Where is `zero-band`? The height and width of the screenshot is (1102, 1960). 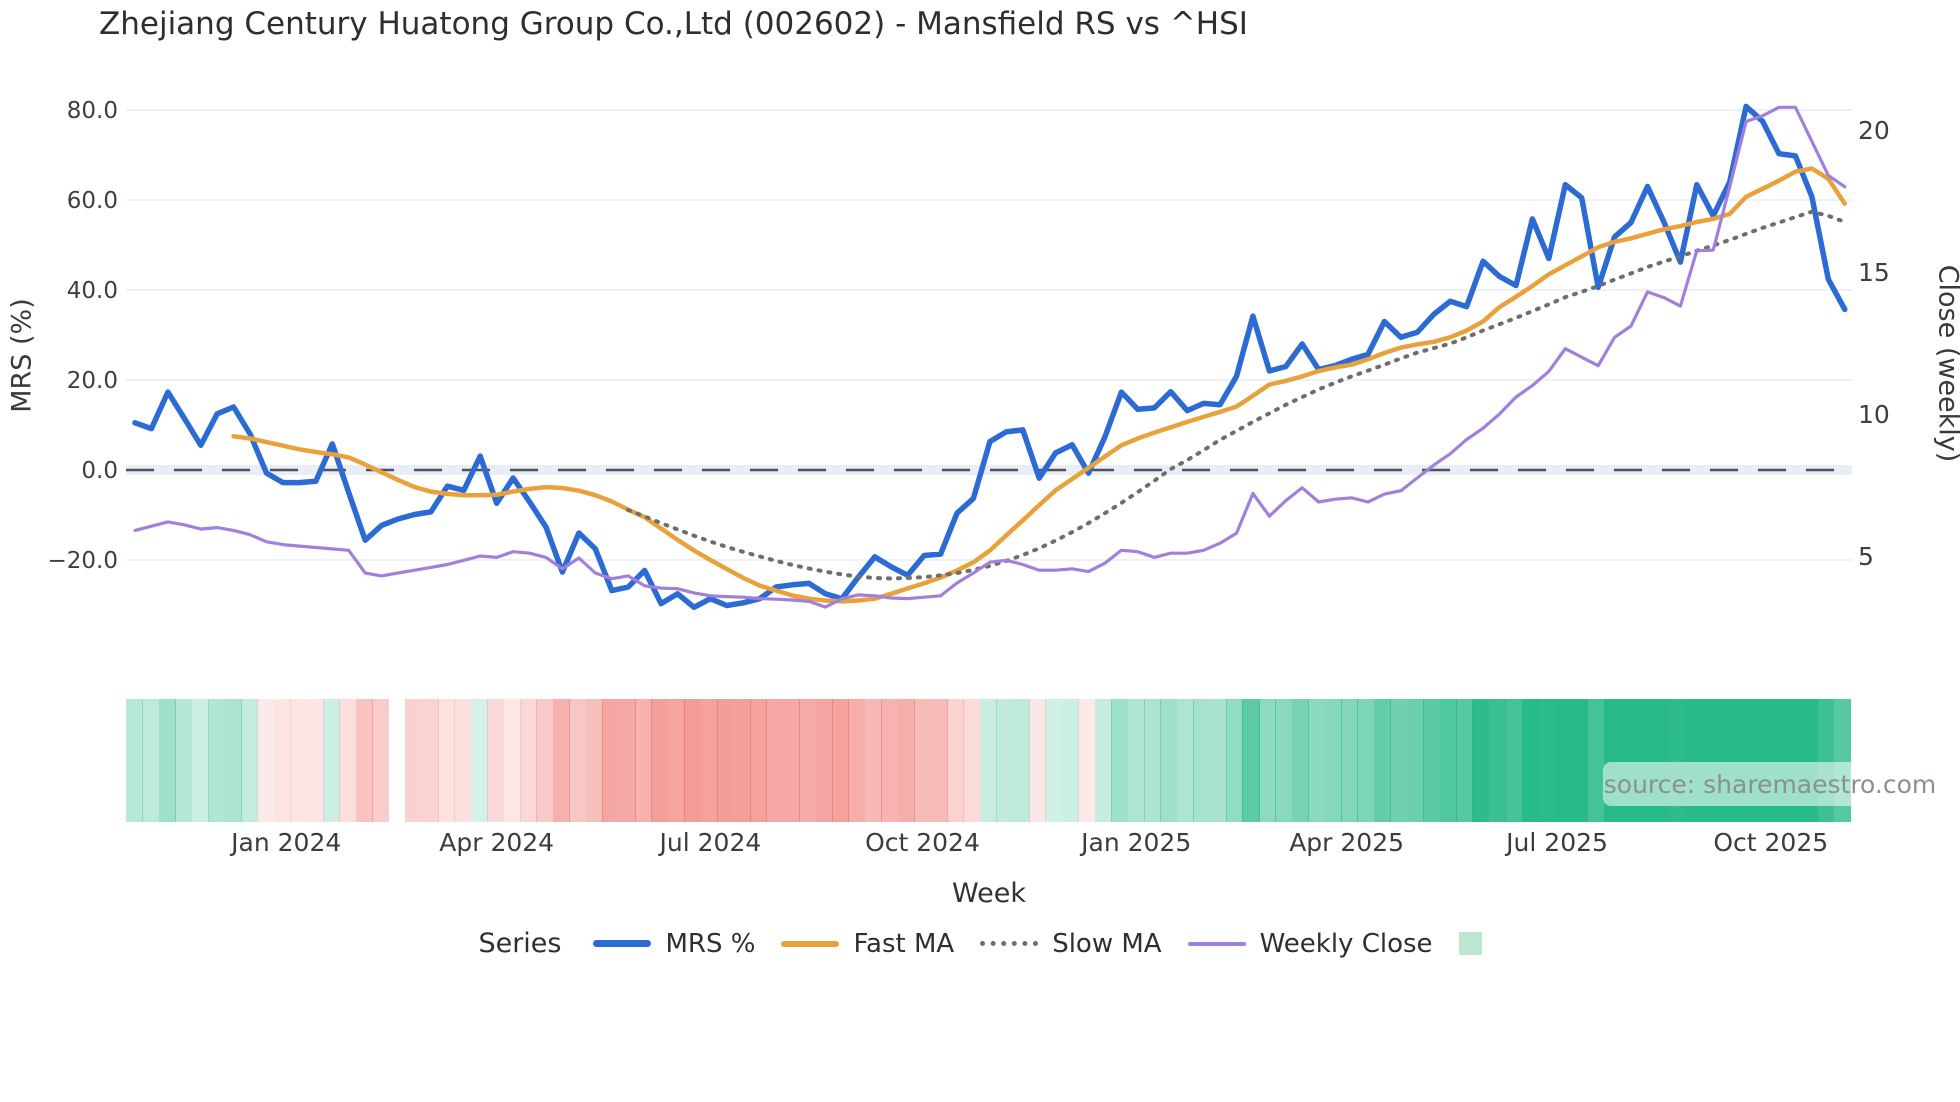 zero-band is located at coordinates (989, 470).